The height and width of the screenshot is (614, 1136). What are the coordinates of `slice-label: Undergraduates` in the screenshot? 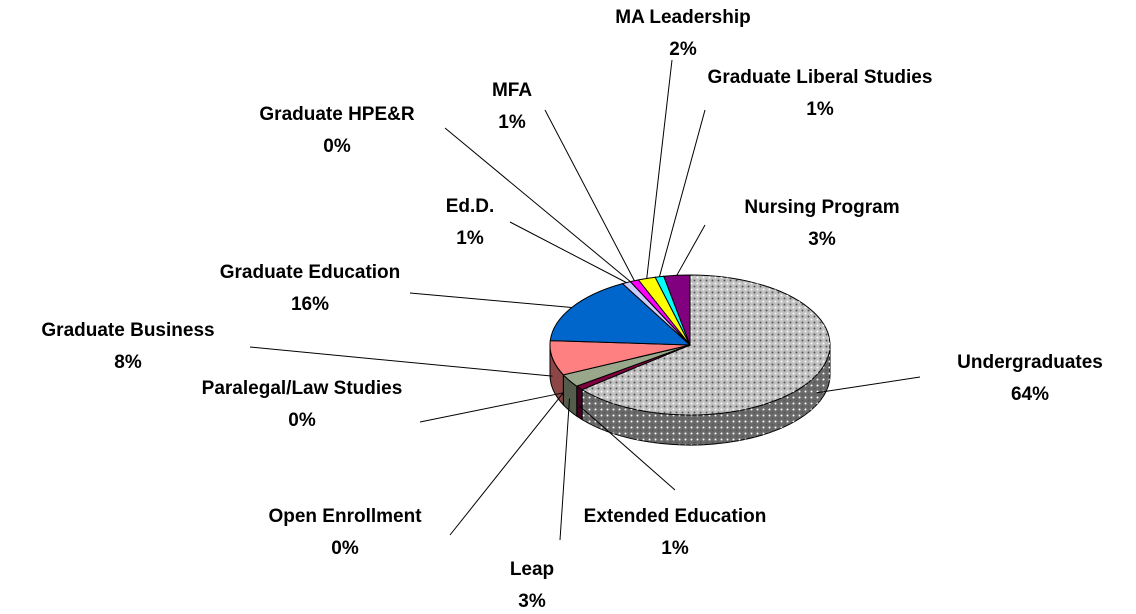 It's located at (1030, 362).